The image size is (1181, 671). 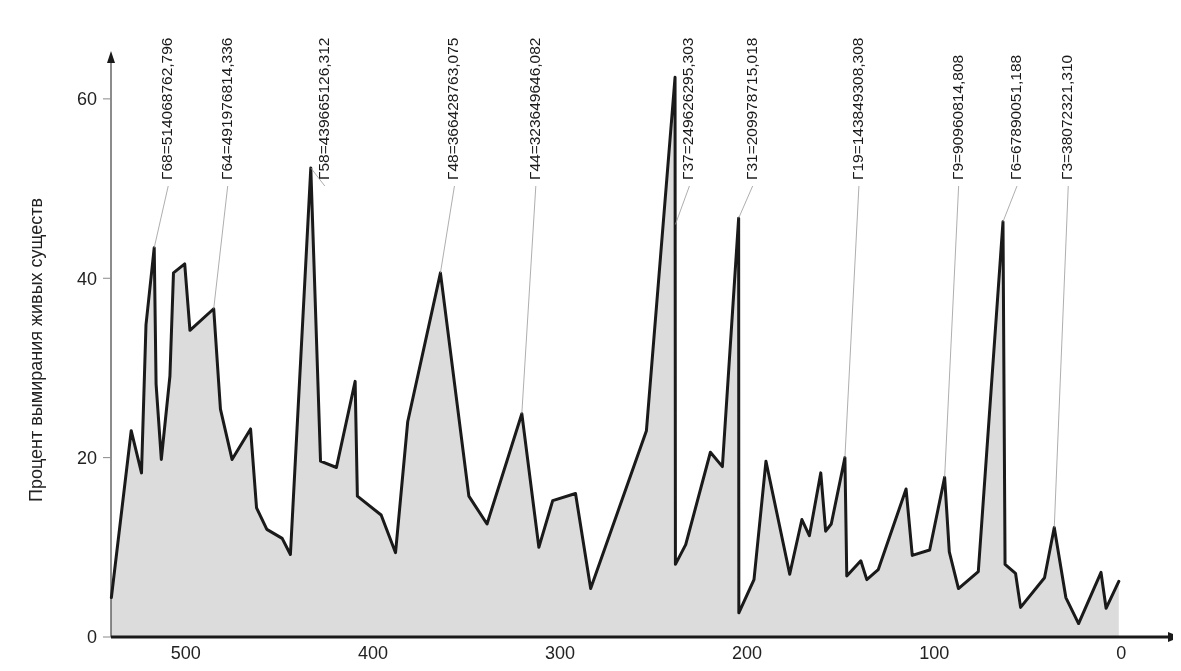 What do you see at coordinates (167, 108) in the screenshot?
I see `annotation: Г68=514068762,796` at bounding box center [167, 108].